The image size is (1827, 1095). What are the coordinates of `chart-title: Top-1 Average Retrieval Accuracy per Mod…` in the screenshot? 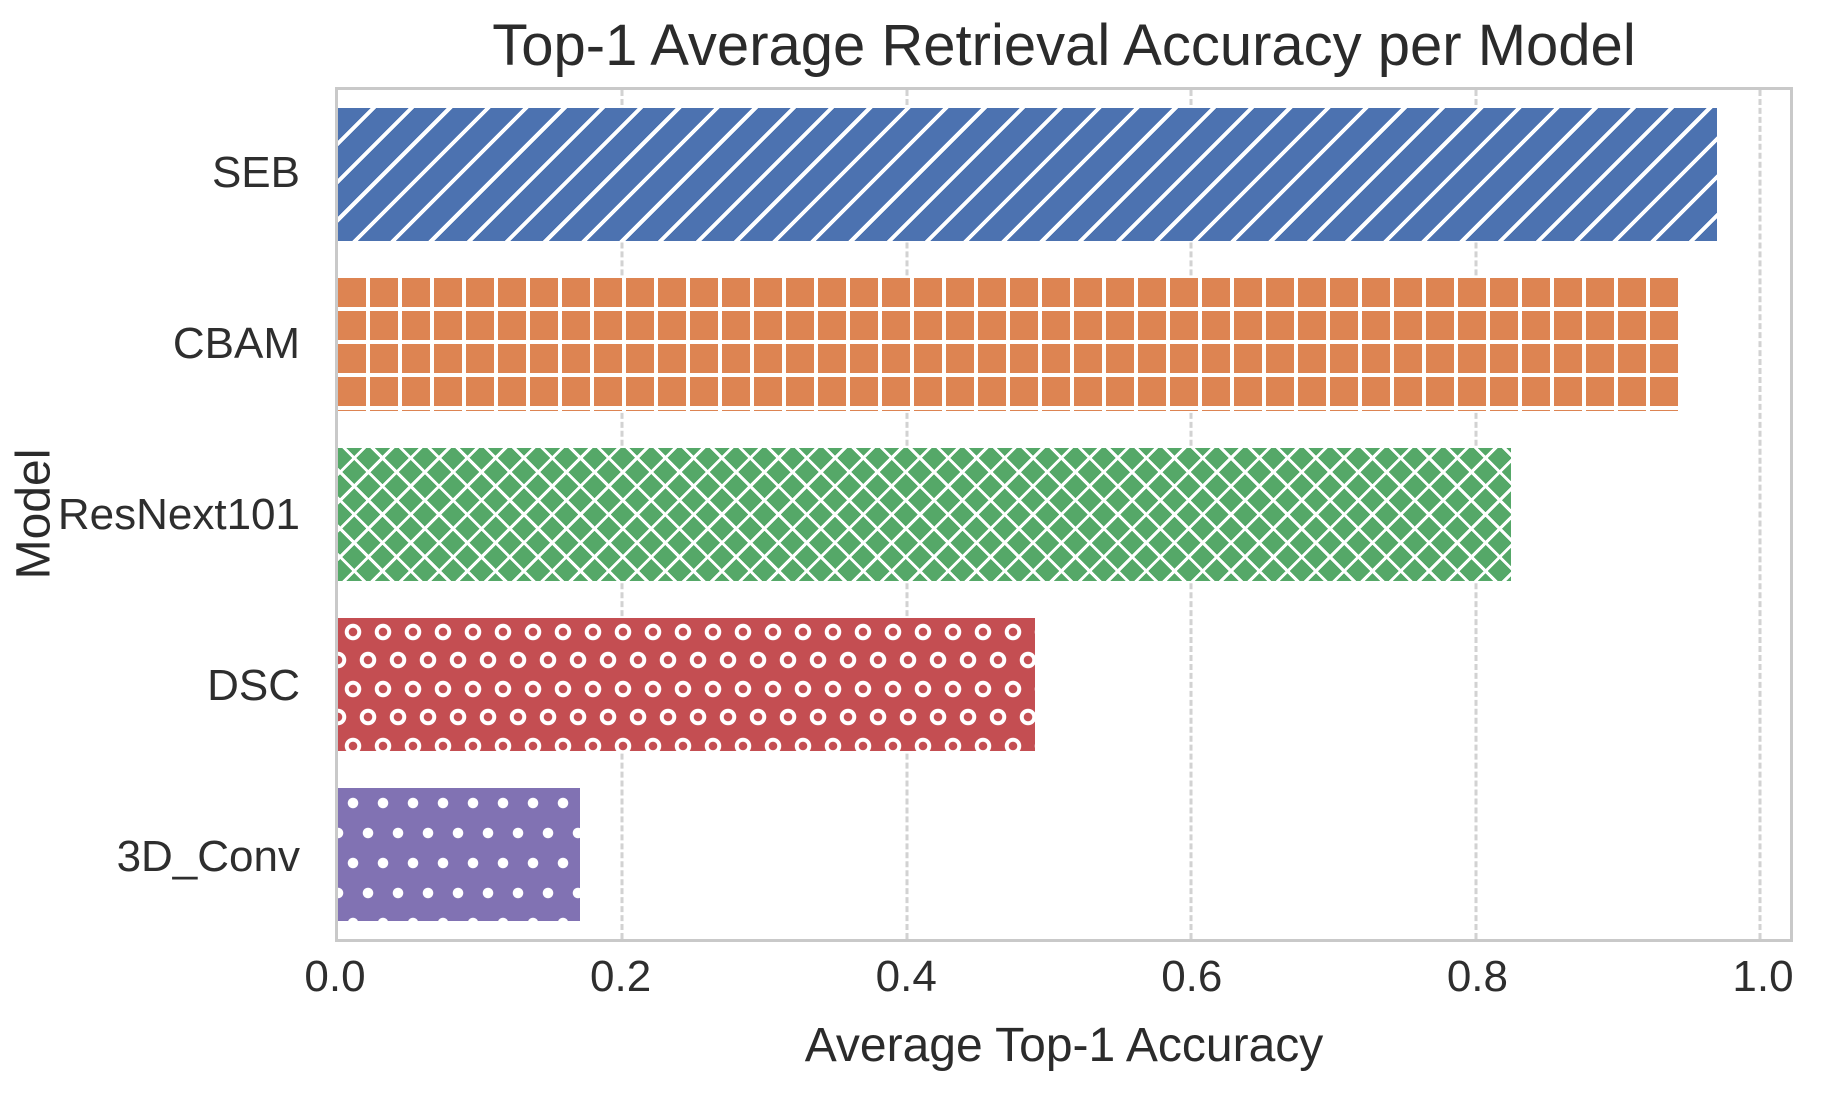 It's located at (1064, 45).